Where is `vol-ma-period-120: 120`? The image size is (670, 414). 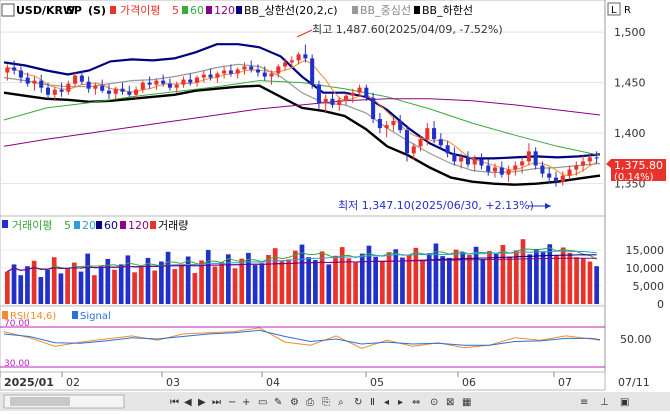 vol-ma-period-120: 120 is located at coordinates (138, 225).